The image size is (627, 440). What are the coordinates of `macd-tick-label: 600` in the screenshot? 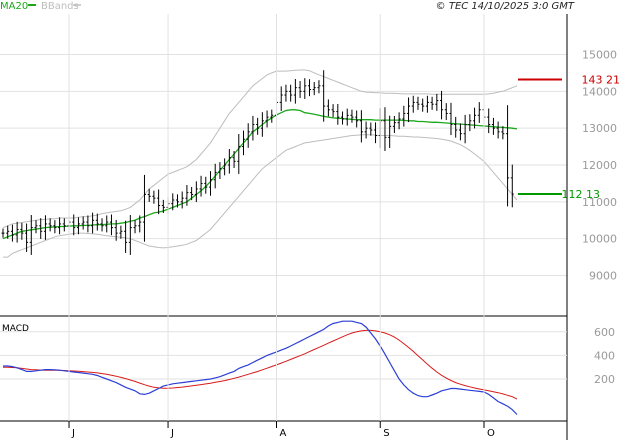 It's located at (604, 332).